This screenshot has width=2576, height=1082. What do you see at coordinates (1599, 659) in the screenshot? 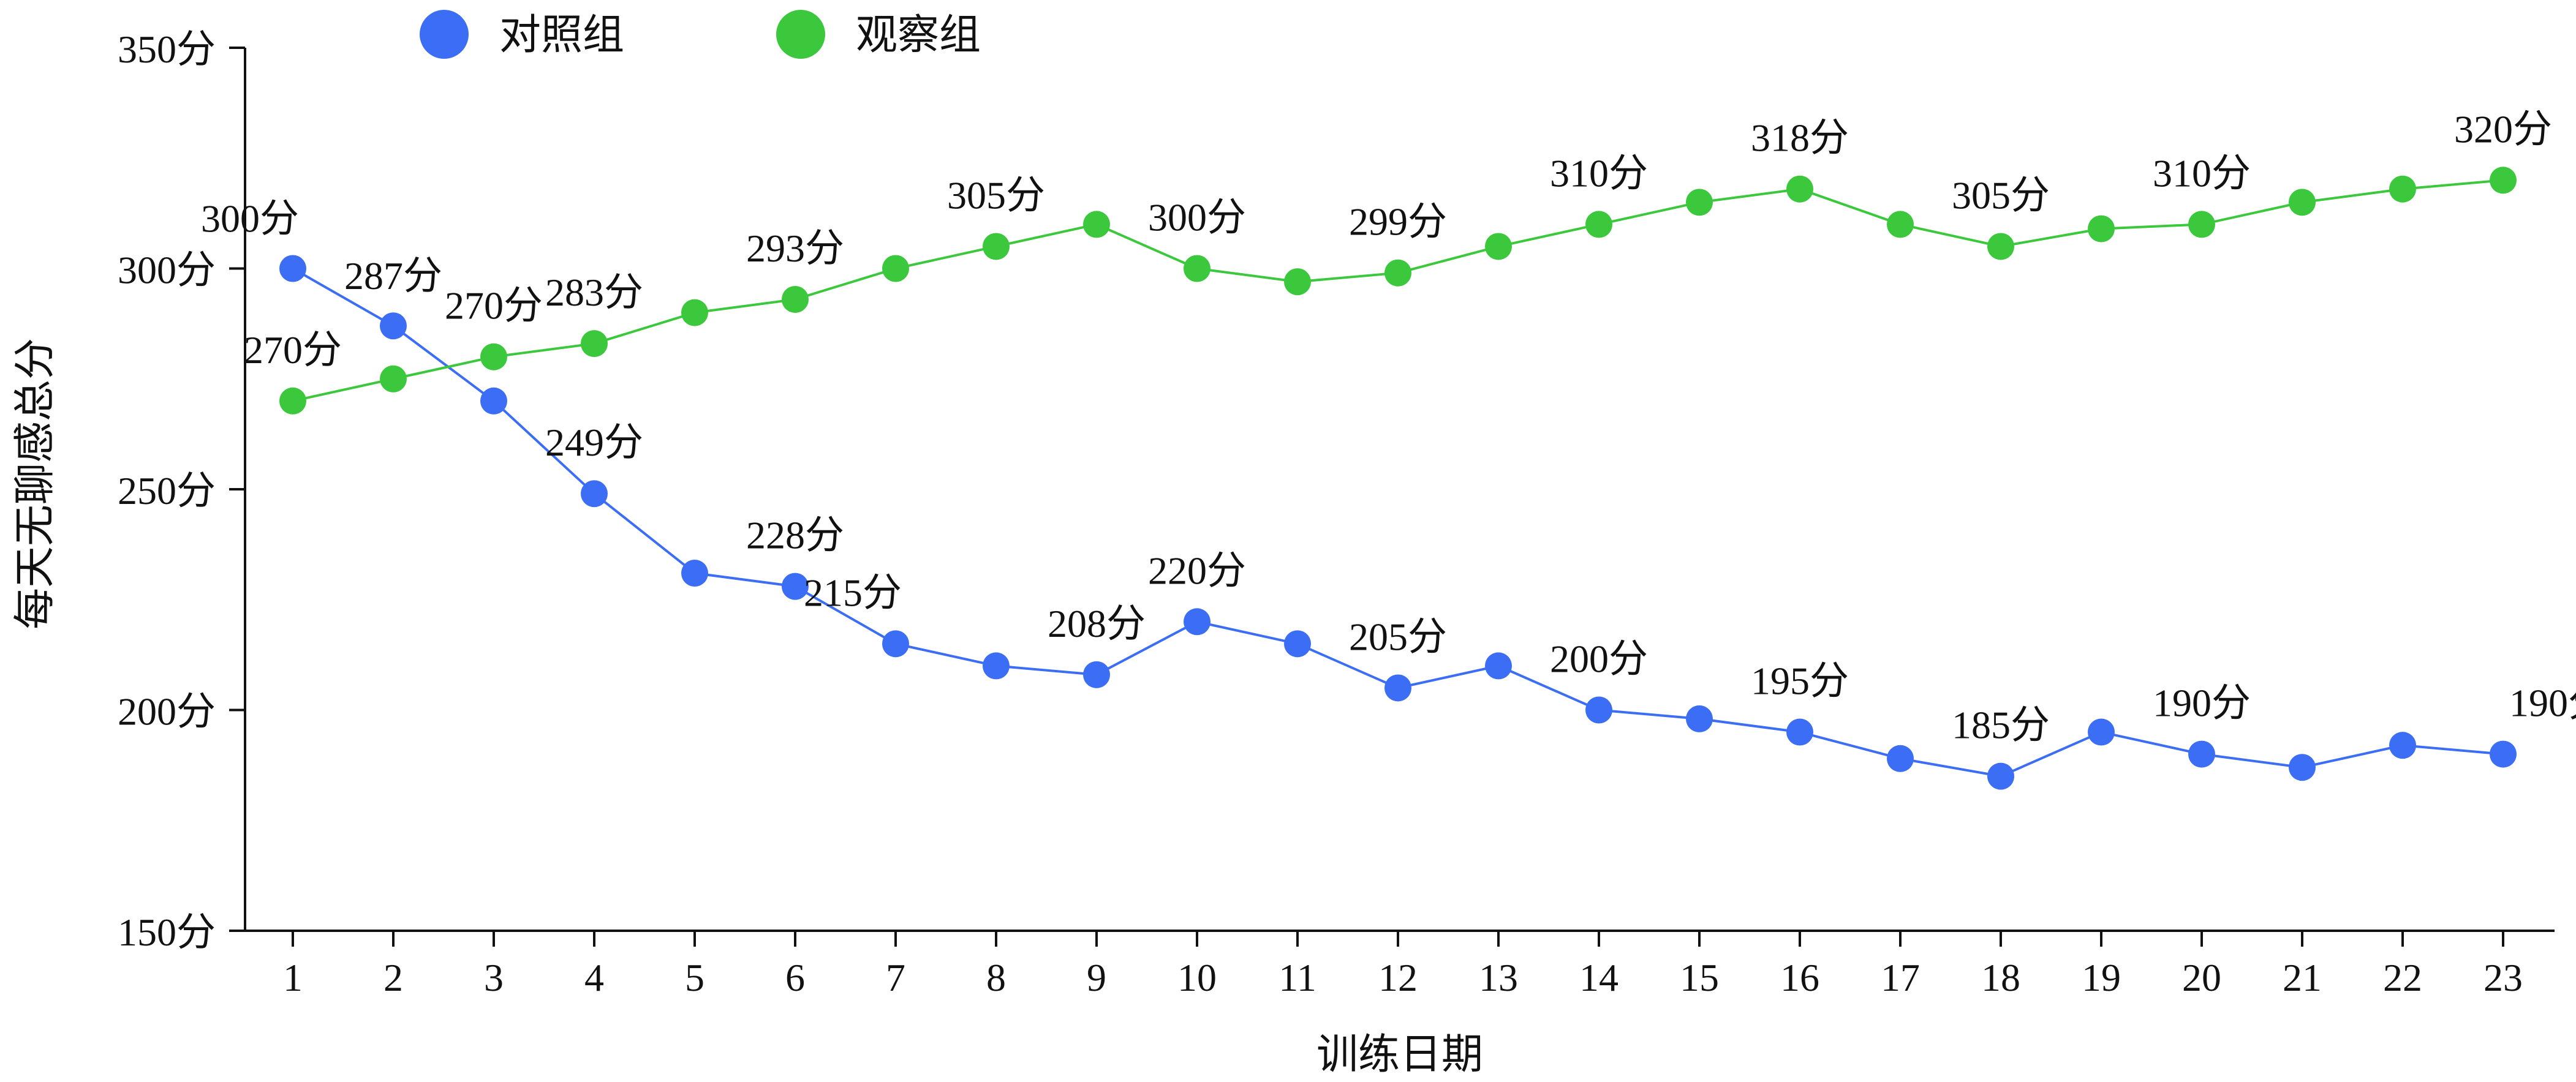
I see `data-label-control: 200分` at bounding box center [1599, 659].